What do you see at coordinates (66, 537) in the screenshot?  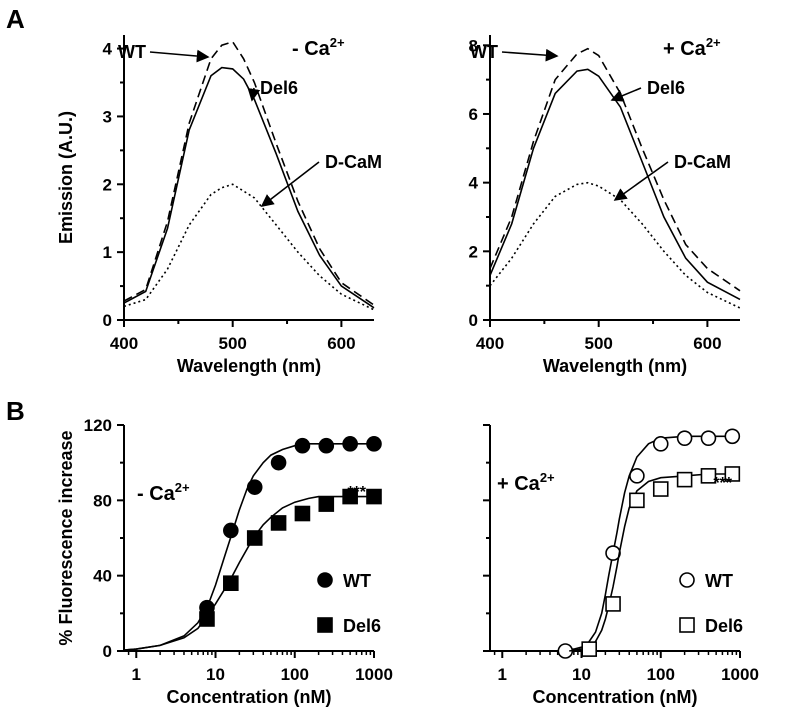 I see `y-axis-label: % Fluorescence increase` at bounding box center [66, 537].